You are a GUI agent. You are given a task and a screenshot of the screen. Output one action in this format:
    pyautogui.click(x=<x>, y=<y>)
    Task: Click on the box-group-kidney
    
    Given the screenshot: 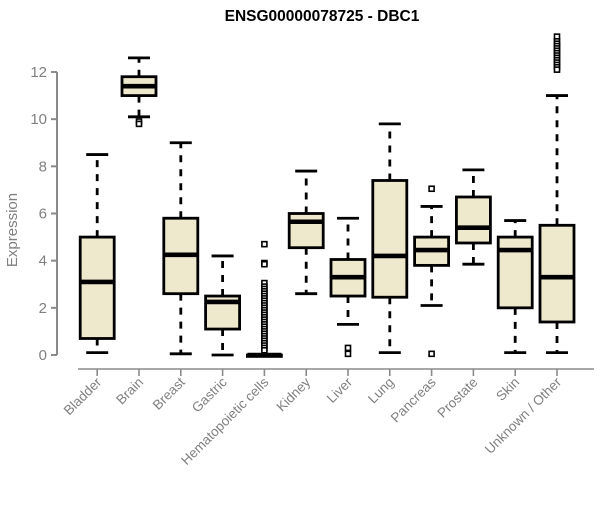 What is the action you would take?
    pyautogui.click(x=306, y=232)
    